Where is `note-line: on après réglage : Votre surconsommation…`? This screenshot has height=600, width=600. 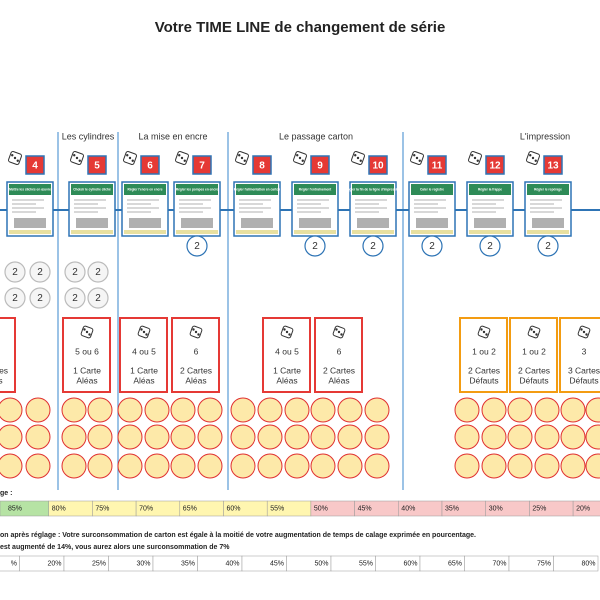 note-line: on après réglage : Votre surconsommation… is located at coordinates (238, 535).